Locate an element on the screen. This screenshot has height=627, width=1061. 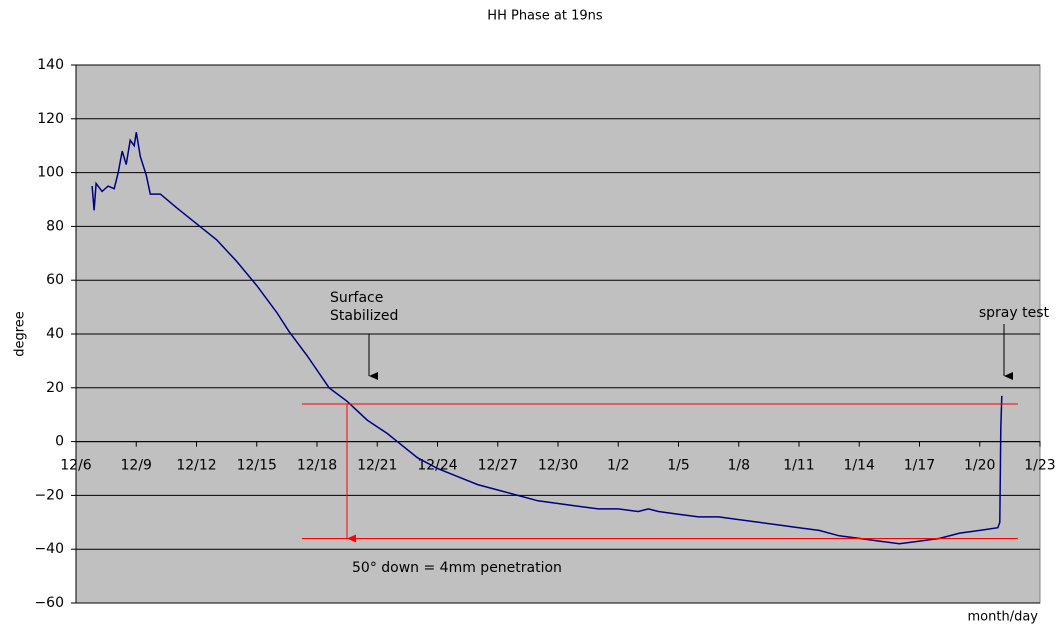
y-tick-label: 140 is located at coordinates (50, 65).